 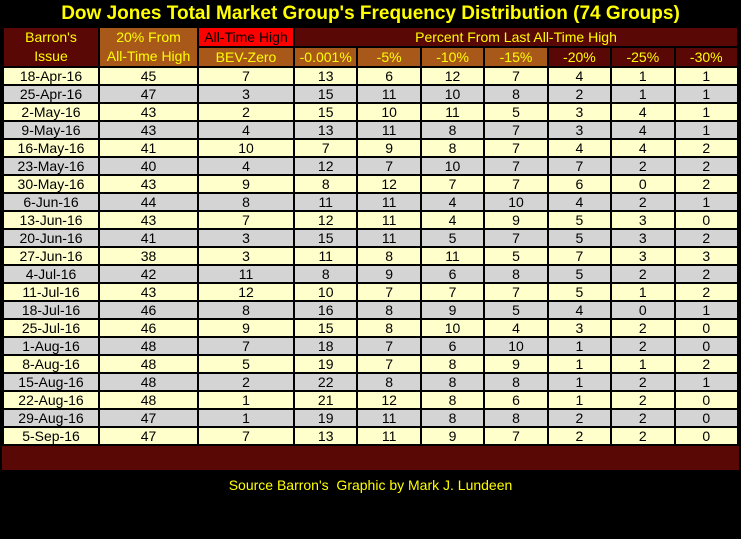 I want to click on value-cell: 0, so click(x=706, y=436).